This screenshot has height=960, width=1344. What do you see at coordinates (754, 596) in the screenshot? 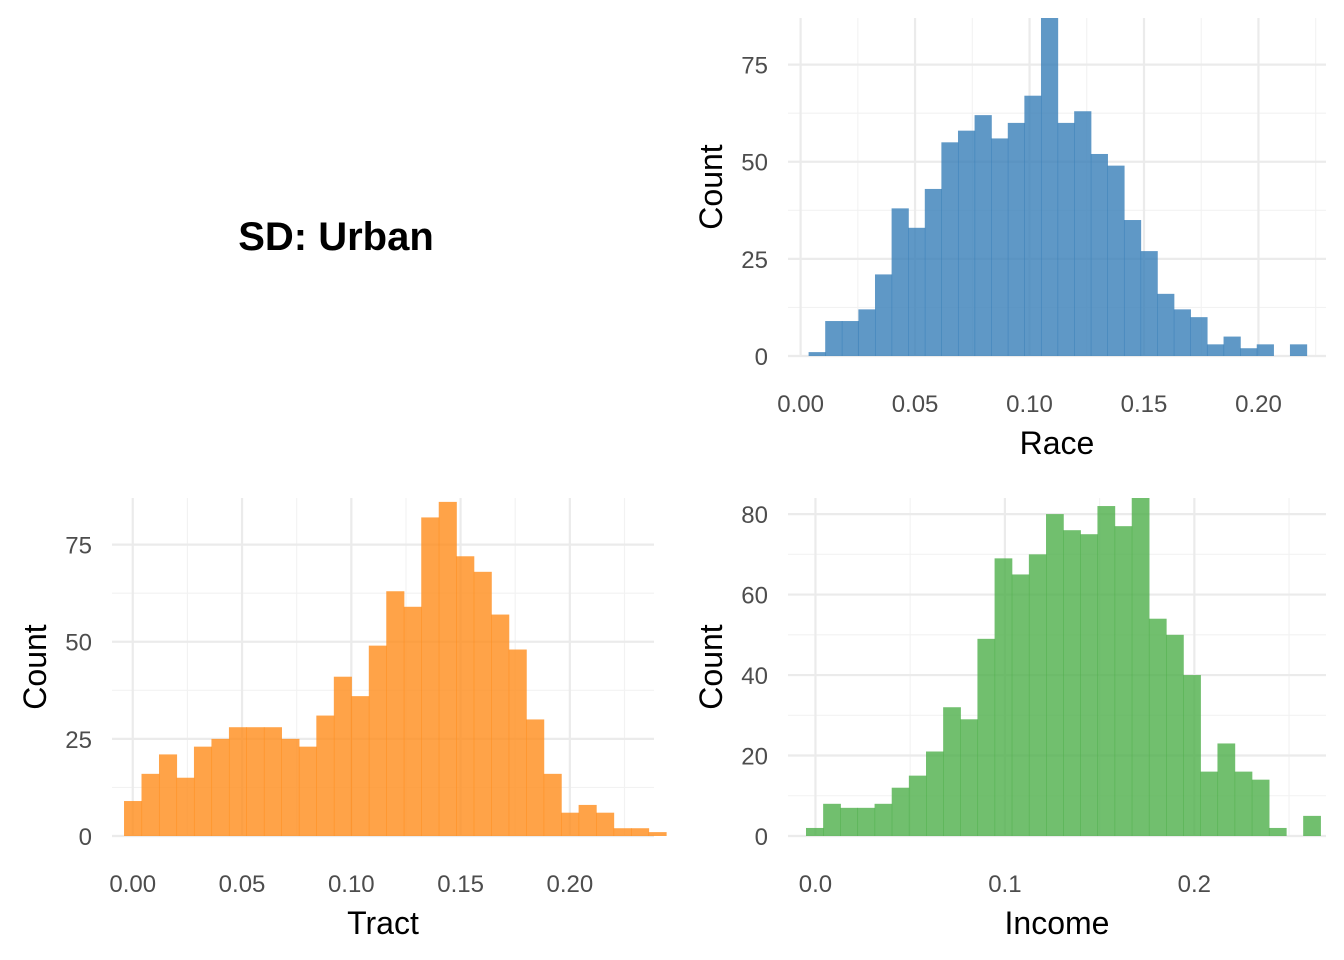
I see `income-y-tick-label: 60` at bounding box center [754, 596].